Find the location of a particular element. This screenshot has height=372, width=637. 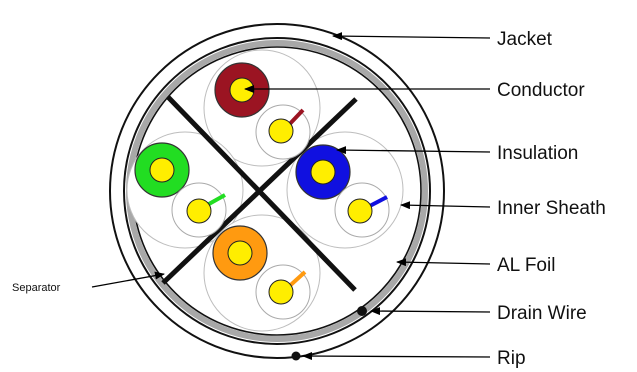

leader-jacket is located at coordinates (411, 36).